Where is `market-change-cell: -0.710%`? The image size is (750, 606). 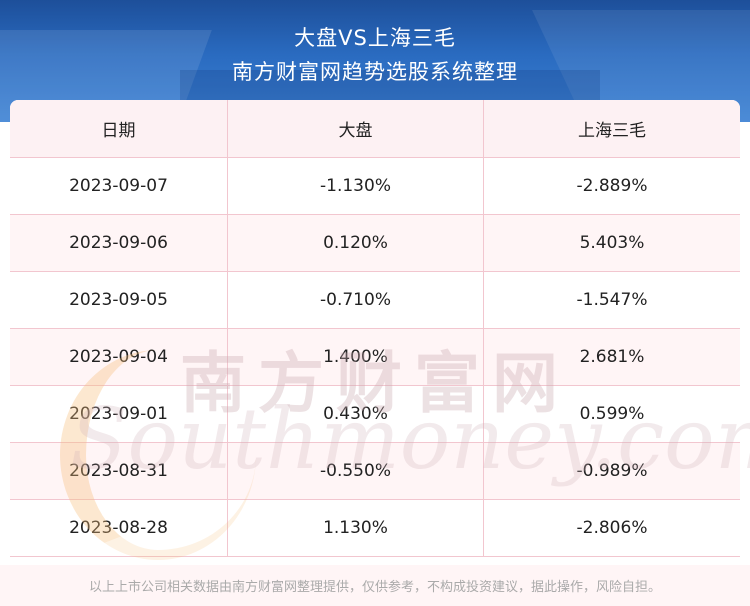
market-change-cell: -0.710% is located at coordinates (356, 300).